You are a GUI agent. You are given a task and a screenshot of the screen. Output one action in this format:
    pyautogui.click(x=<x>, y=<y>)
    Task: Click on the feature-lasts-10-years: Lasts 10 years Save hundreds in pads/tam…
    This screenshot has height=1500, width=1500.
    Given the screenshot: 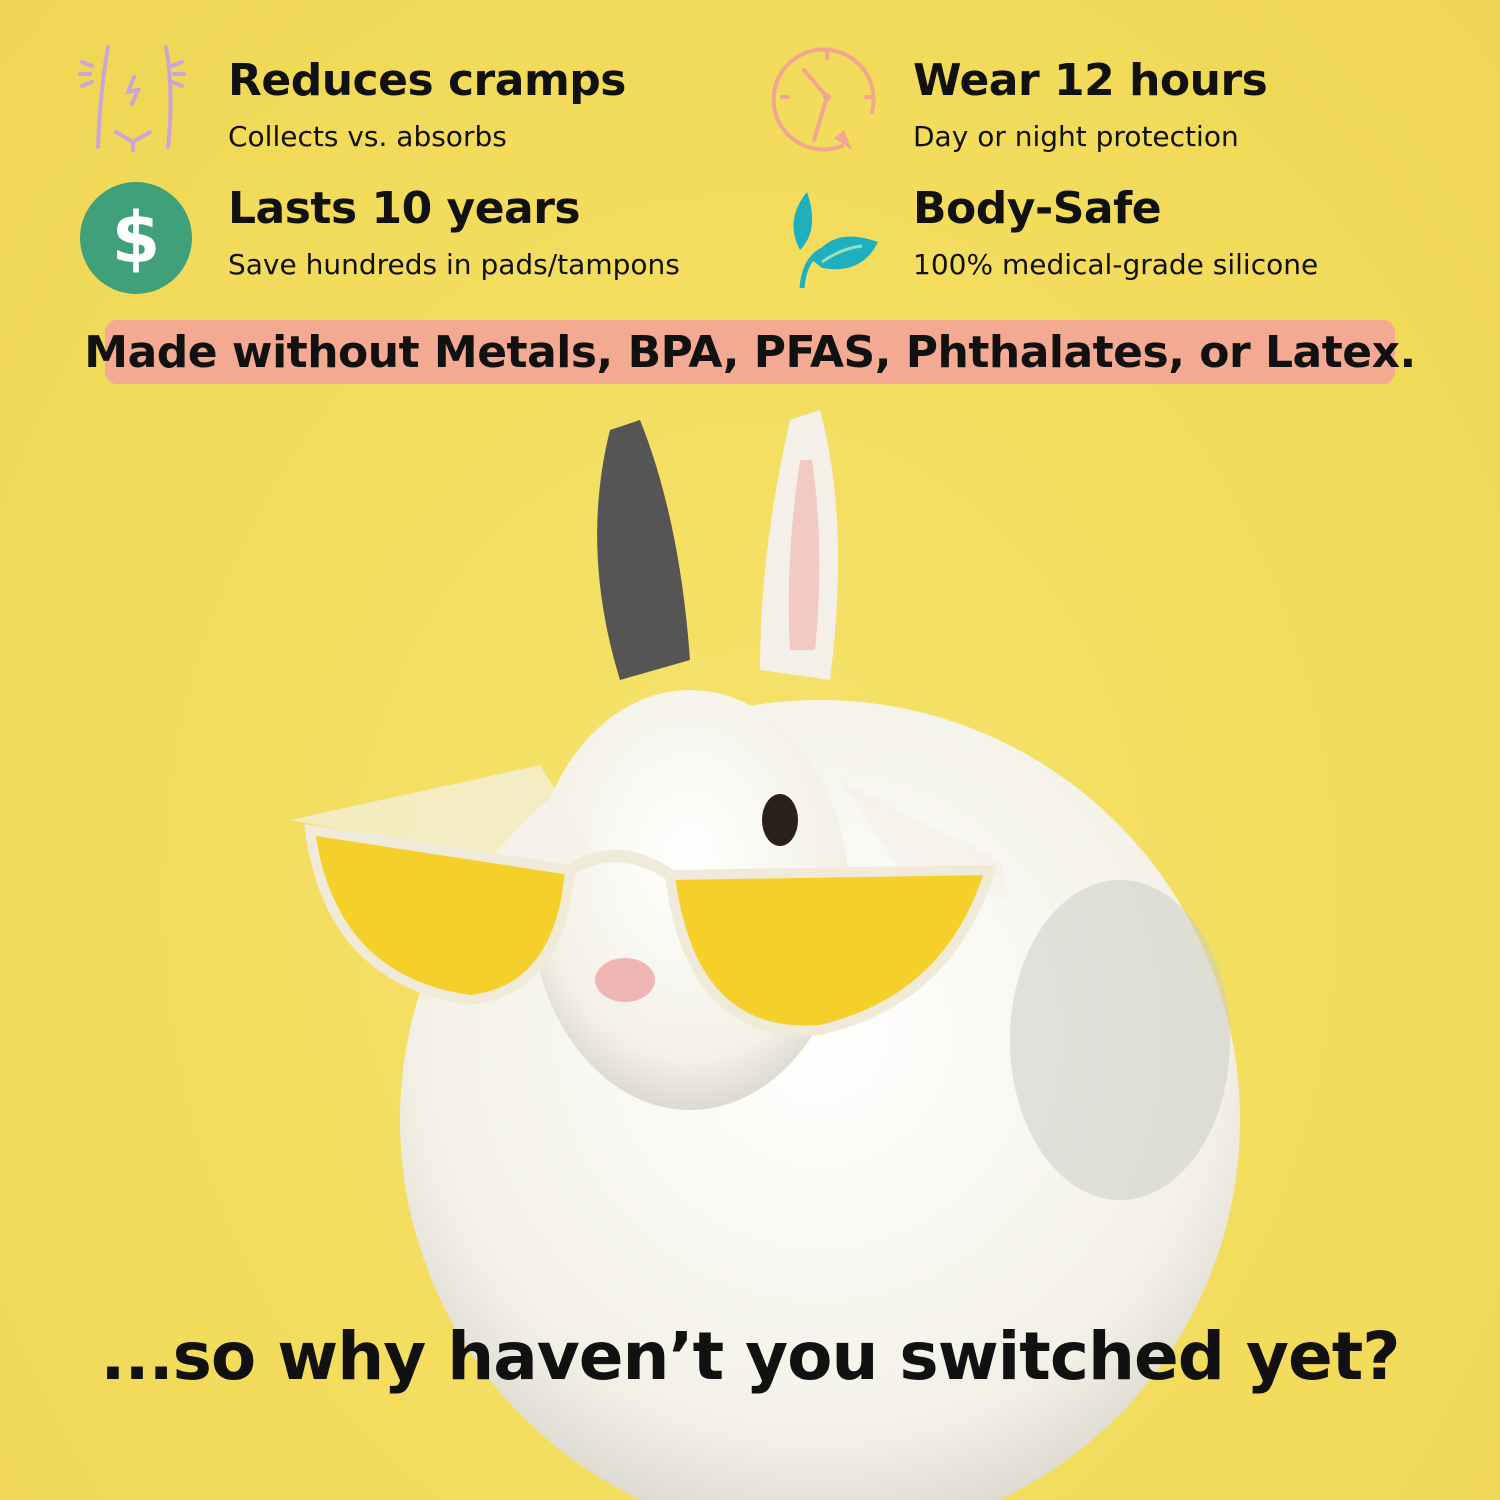 What is the action you would take?
    pyautogui.click(x=454, y=232)
    